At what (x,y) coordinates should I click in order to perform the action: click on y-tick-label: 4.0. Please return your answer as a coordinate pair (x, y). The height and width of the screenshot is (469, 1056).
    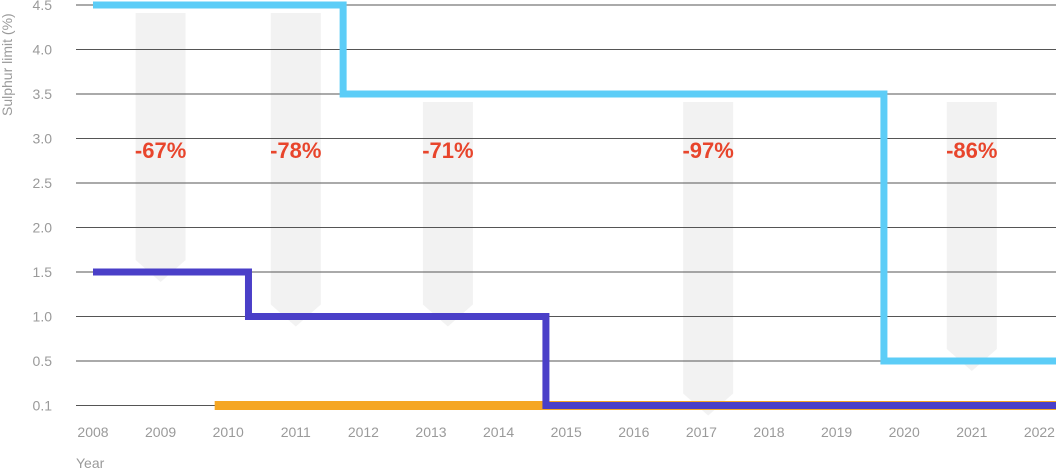
    Looking at the image, I should click on (43, 50).